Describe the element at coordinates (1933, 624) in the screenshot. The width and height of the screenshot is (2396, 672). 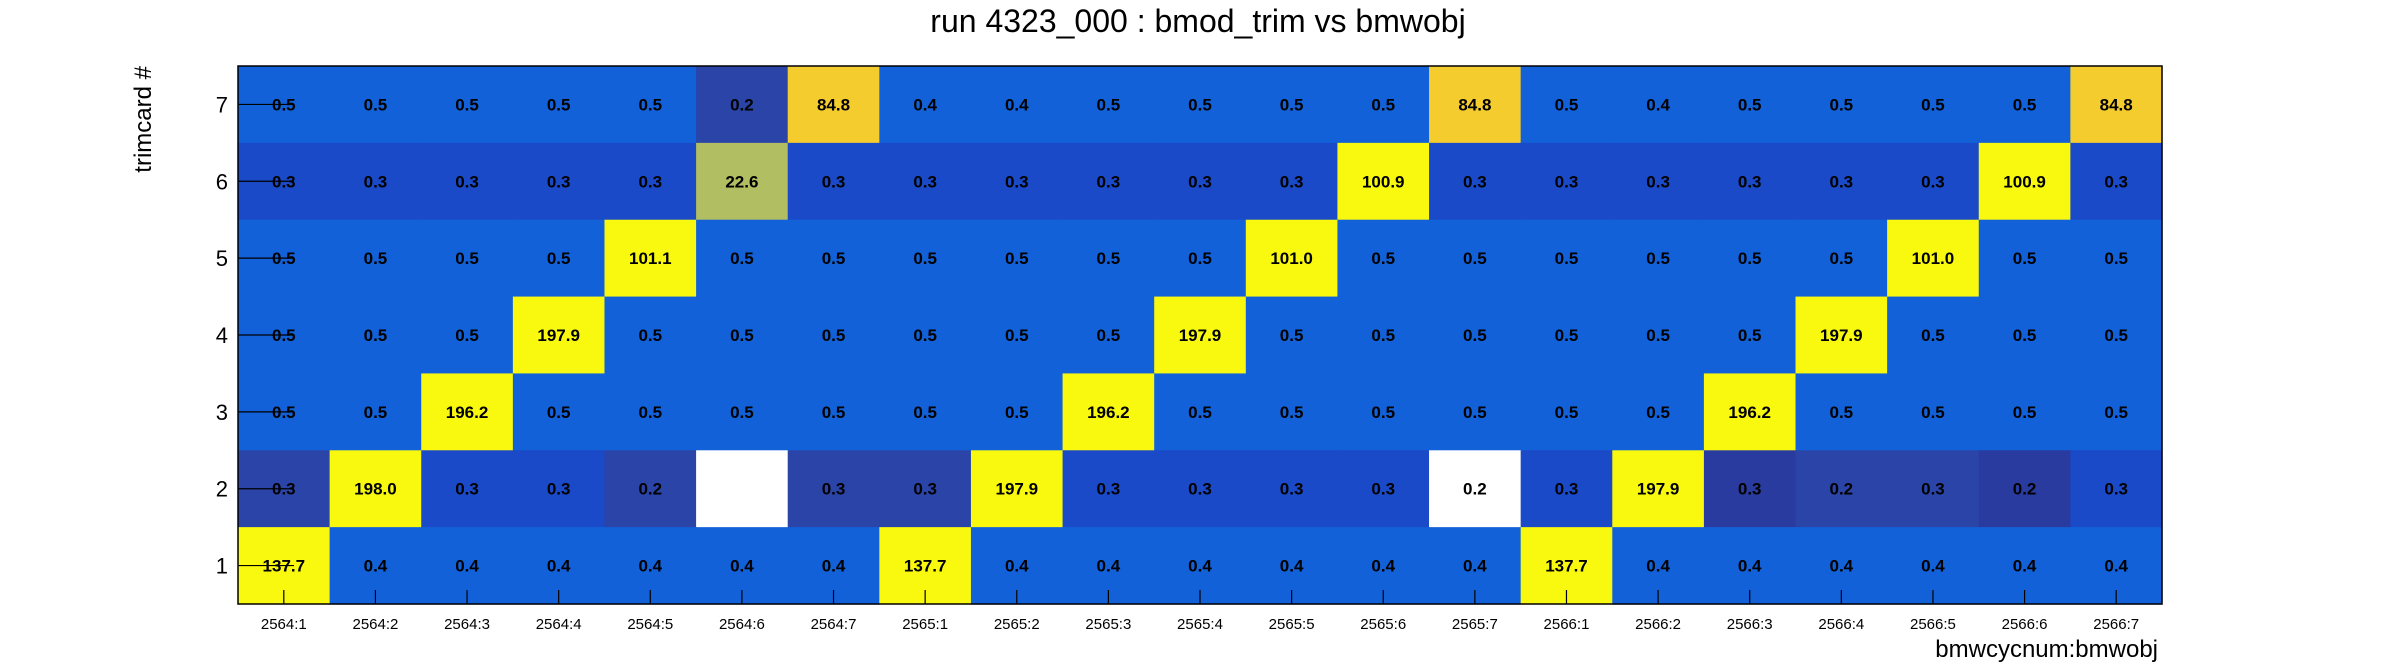
I see `x-tick-label: 2566:5` at that location.